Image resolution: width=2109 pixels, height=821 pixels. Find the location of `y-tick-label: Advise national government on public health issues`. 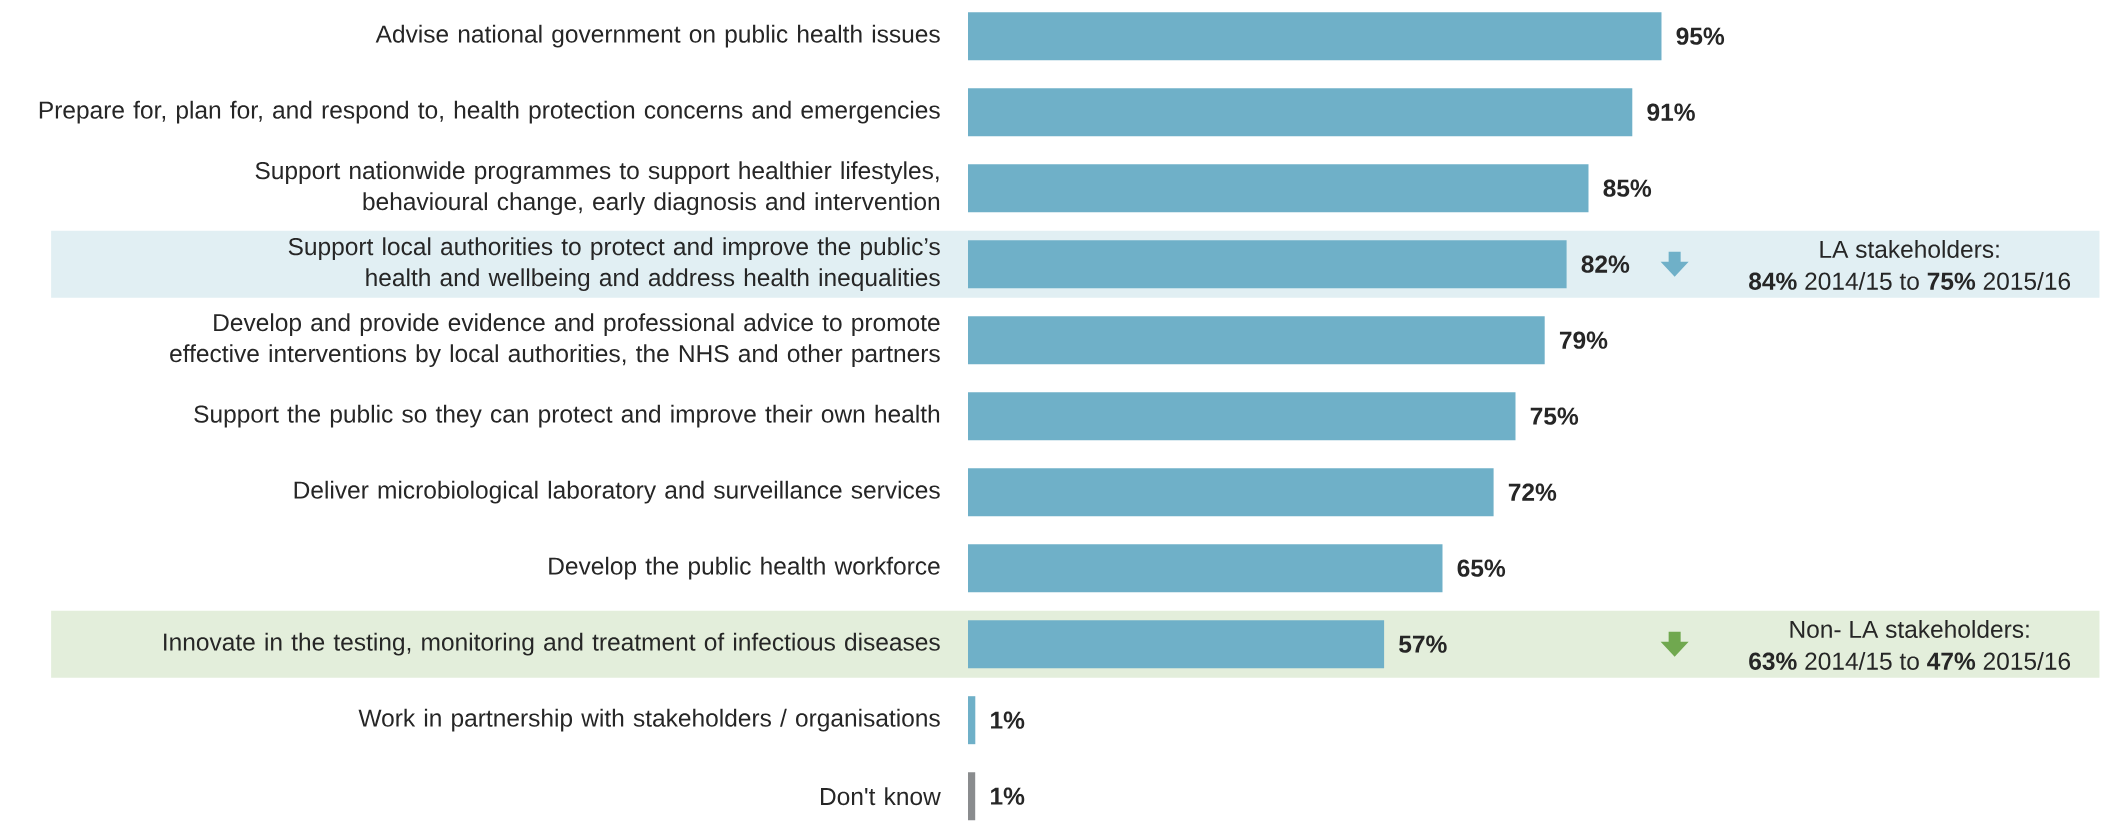

y-tick-label: Advise national government on public health issues is located at coordinates (657, 36).